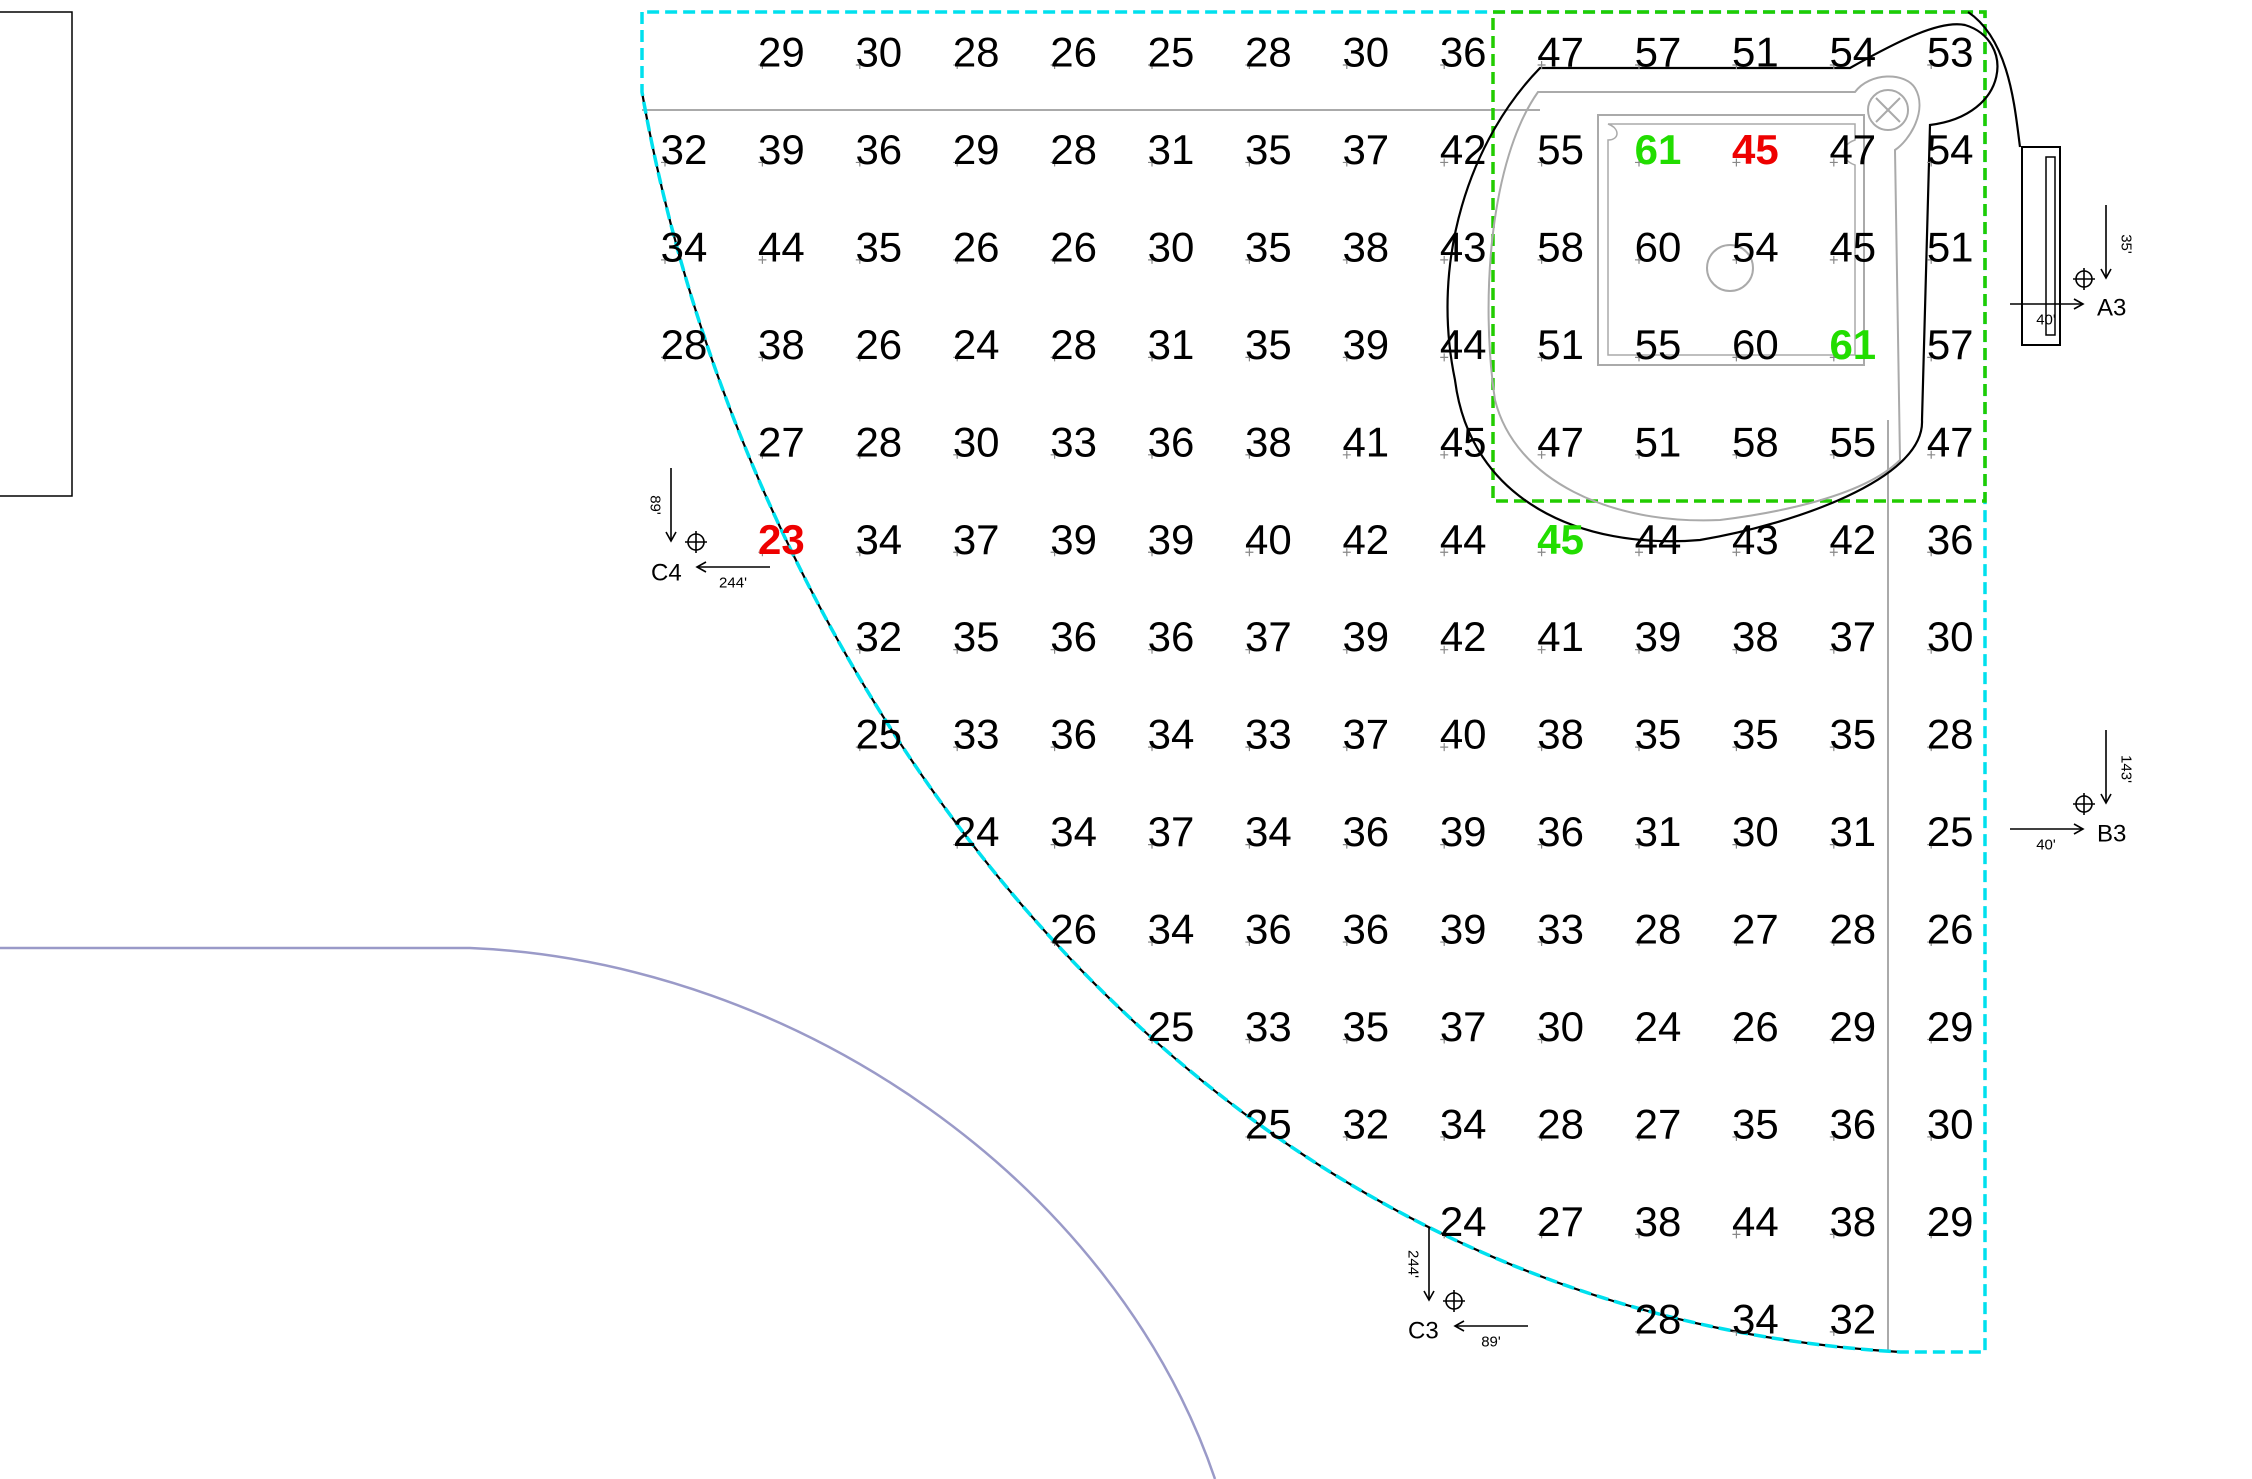  I want to click on diamond-outline, so click(1731, 240).